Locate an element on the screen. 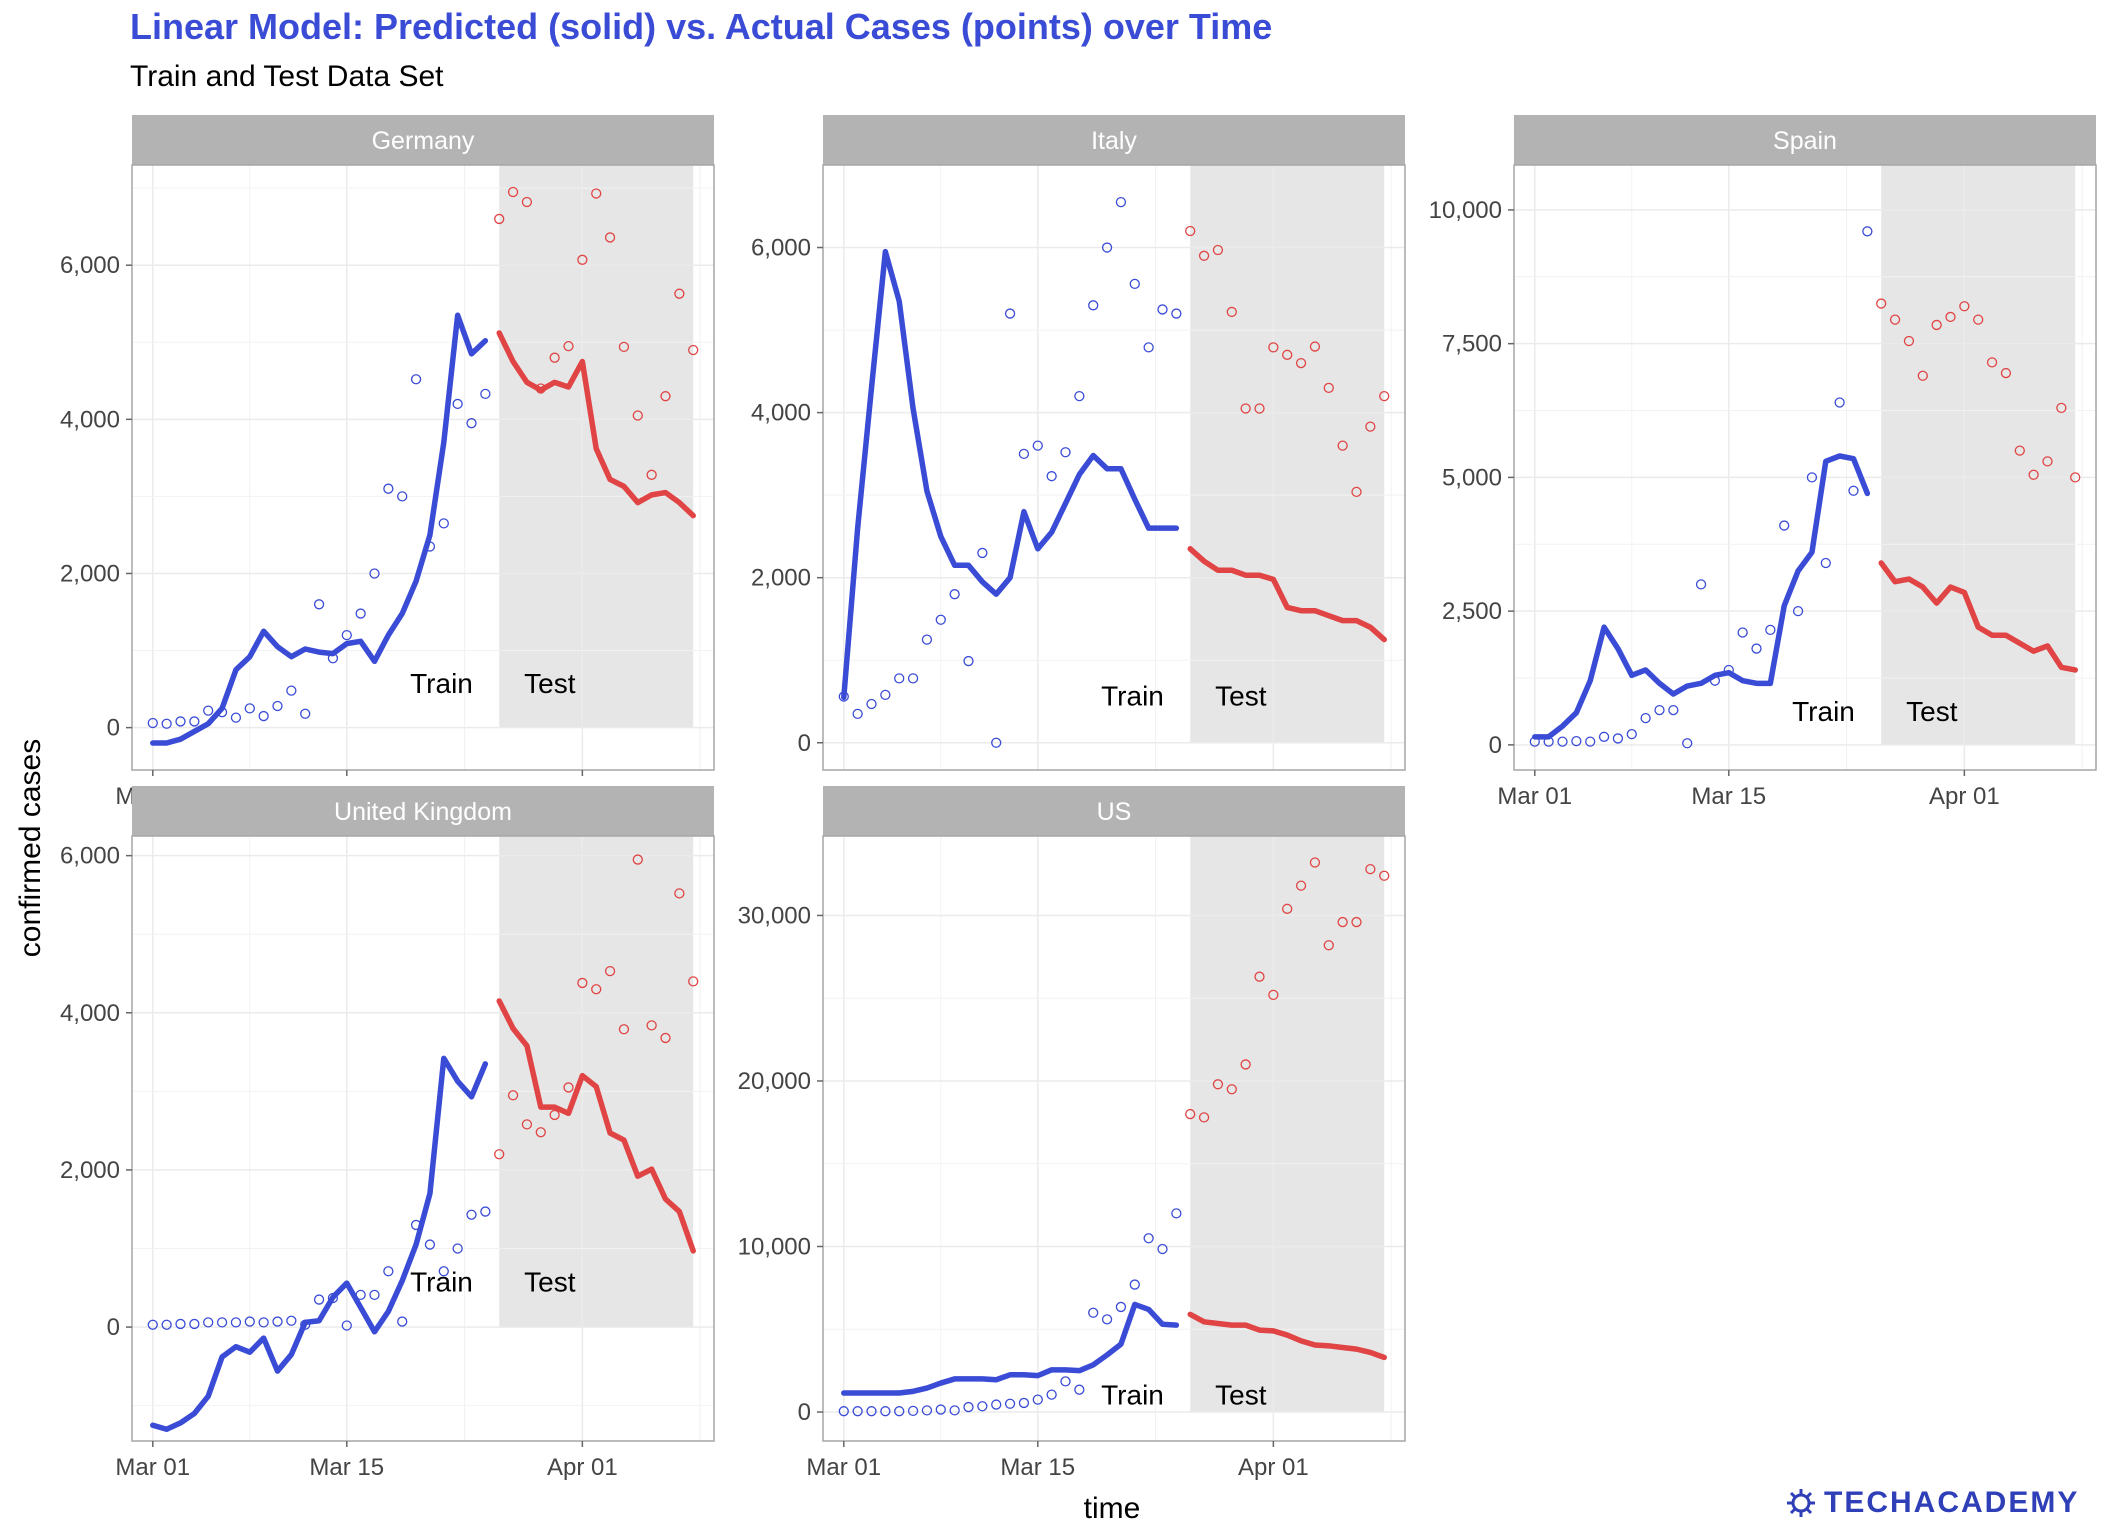 Image resolution: width=2112 pixels, height=1536 pixels. y-tick-label: 0 is located at coordinates (113, 1327).